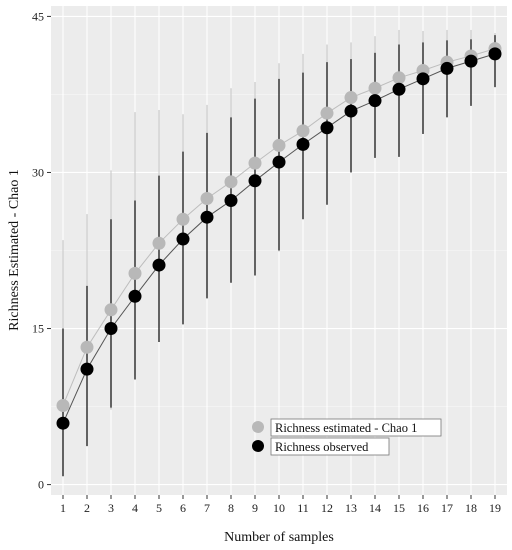 The image size is (512, 550). I want to click on y-axis: 0 15 30 45, so click(41, 250).